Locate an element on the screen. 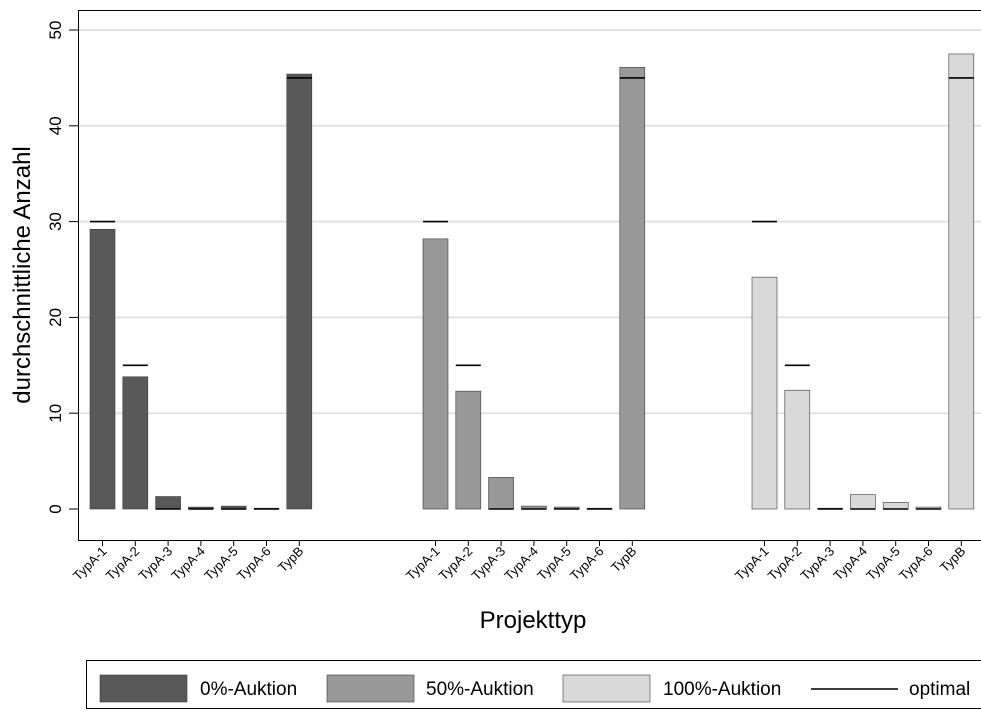  legend-label: 100%-Auktion is located at coordinates (722, 689).